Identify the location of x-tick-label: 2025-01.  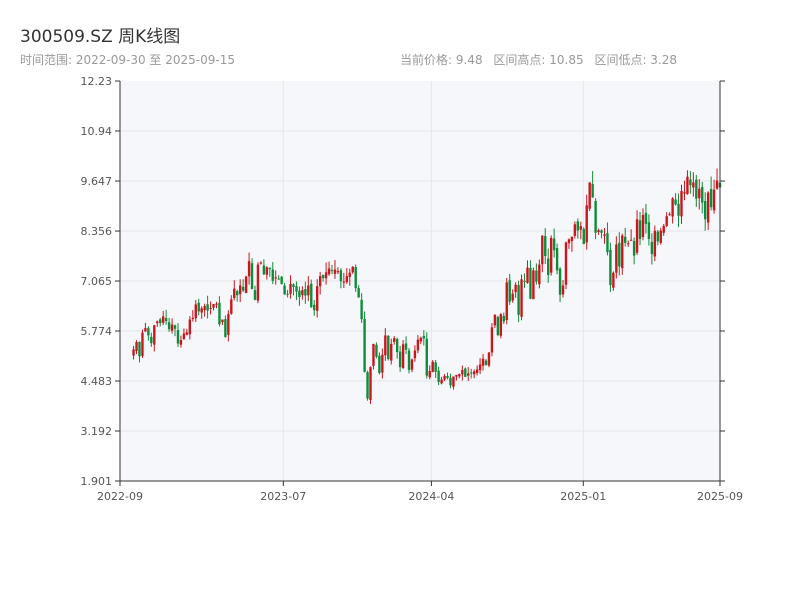
(583, 496).